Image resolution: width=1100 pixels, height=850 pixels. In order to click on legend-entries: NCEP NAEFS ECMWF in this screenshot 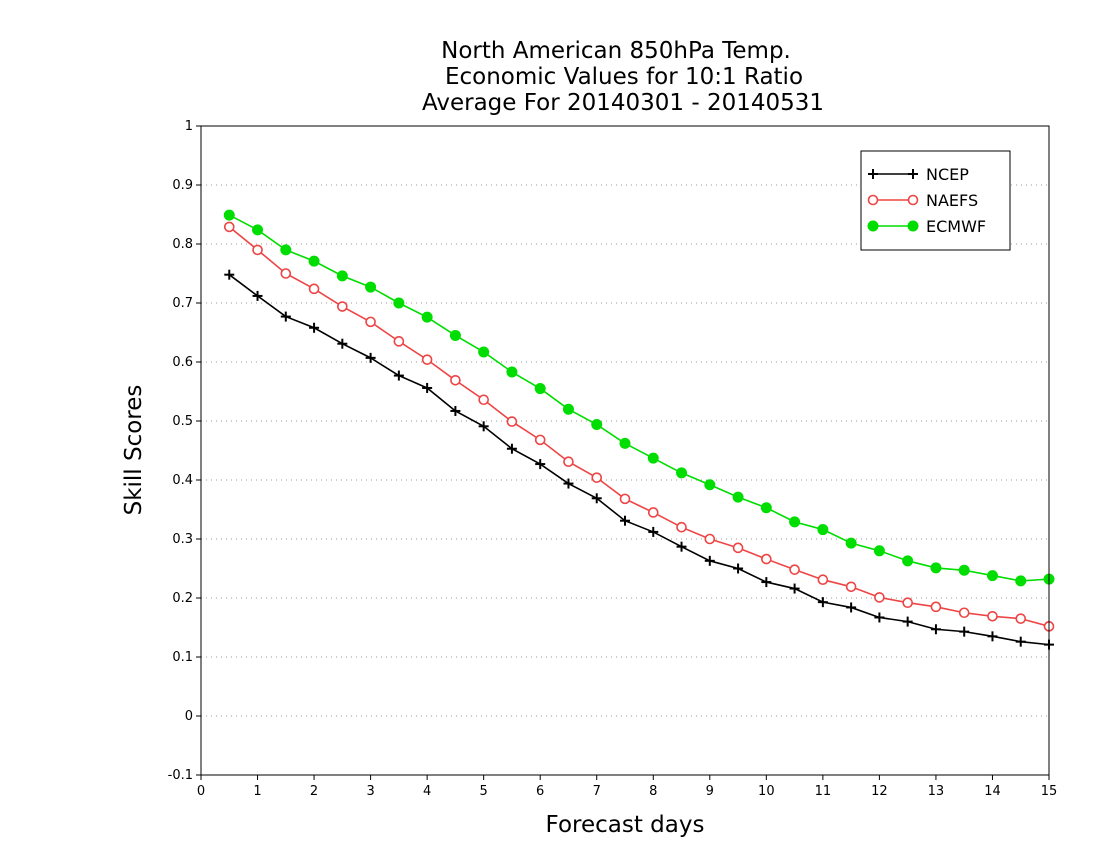, I will do `click(926, 200)`.